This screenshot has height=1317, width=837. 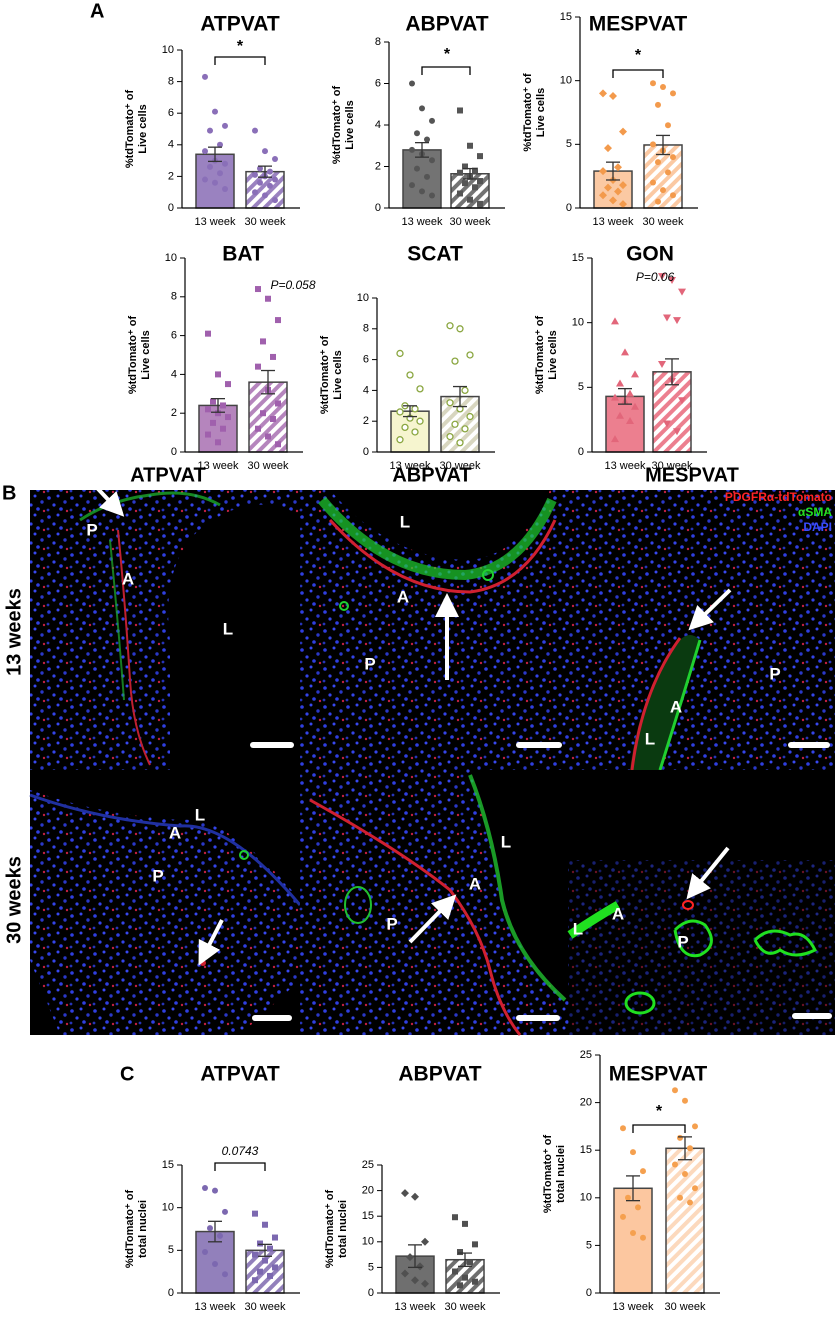 I want to click on chart-title: MESPVAT, so click(x=658, y=1074).